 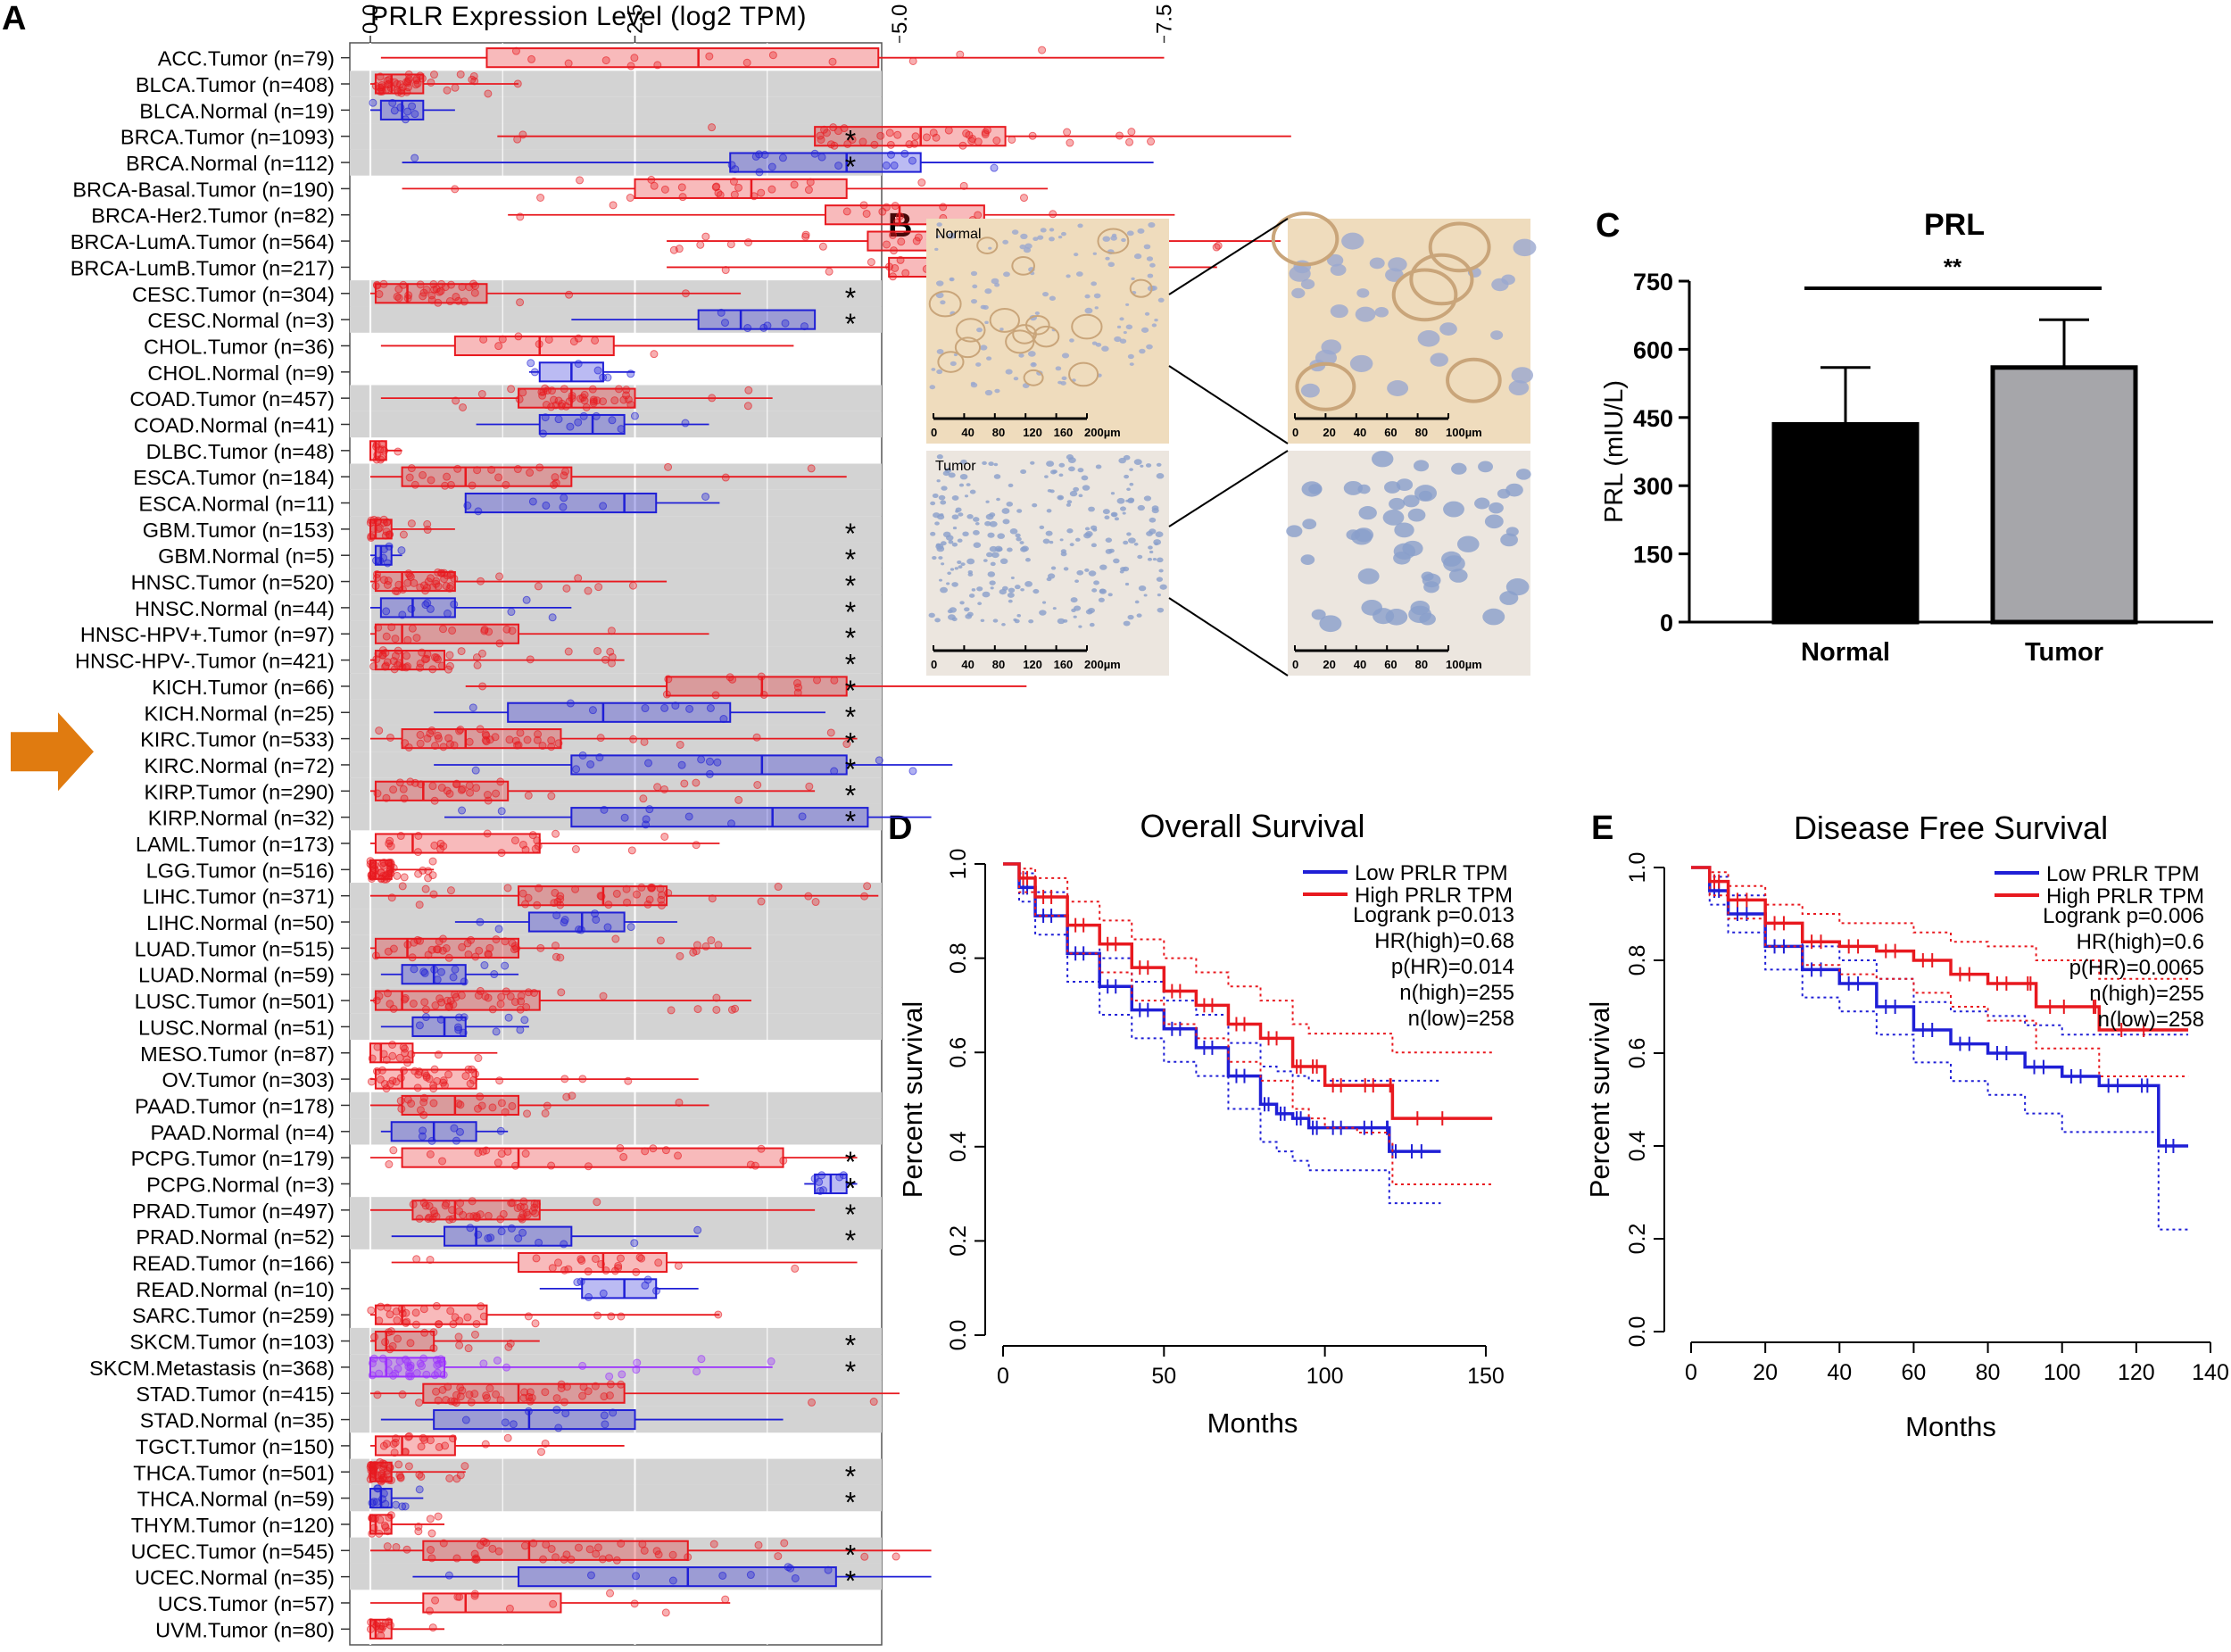 I want to click on row-label: BLCA.Normal (n=19), so click(x=237, y=111).